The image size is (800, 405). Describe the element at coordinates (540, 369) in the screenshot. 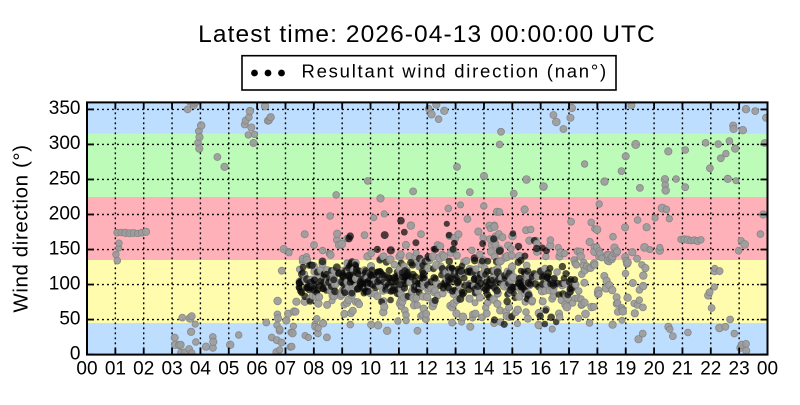

I see `svg-text: 16` at that location.